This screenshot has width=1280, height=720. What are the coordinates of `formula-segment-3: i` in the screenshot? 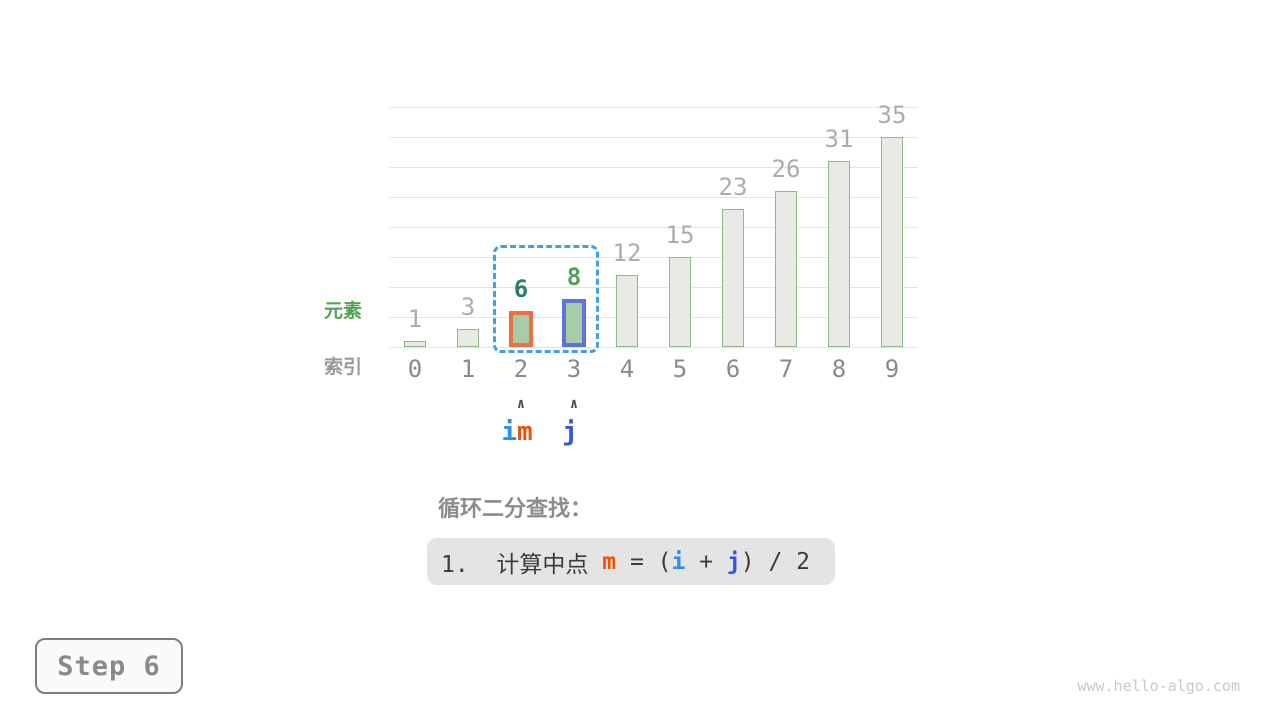 It's located at (678, 561).